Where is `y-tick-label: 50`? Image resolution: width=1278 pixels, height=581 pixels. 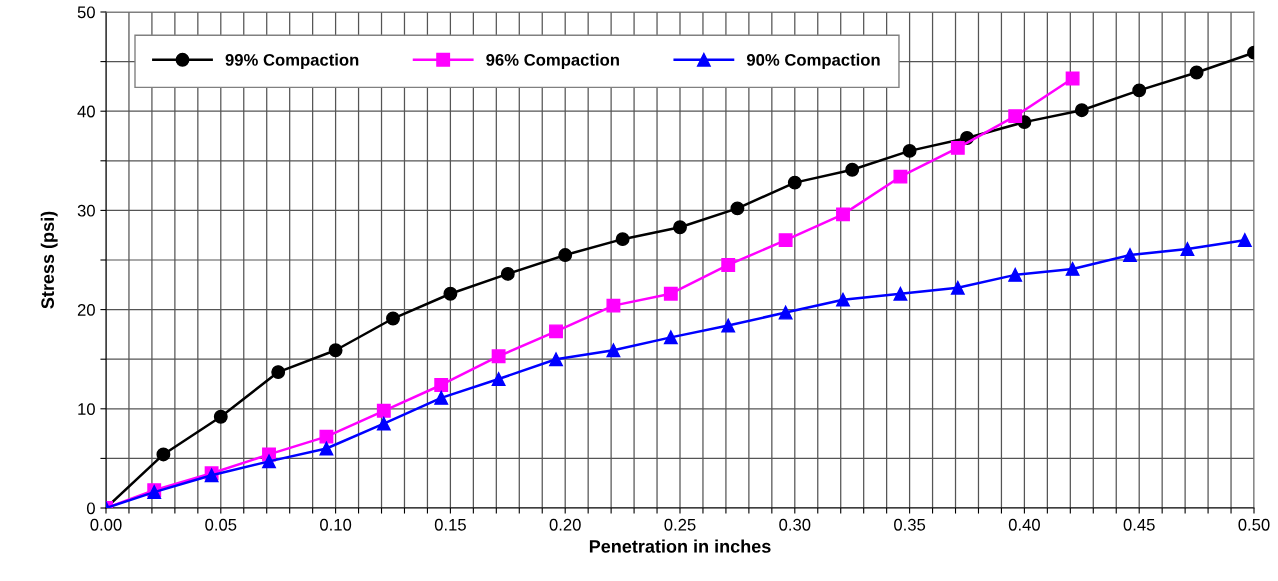
y-tick-label: 50 is located at coordinates (86, 12).